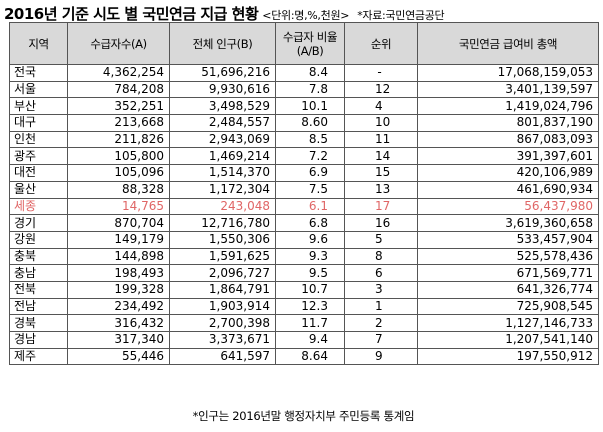 This screenshot has width=603, height=432. I want to click on table-row: 충남 198,493 2,096,727 9.5 6 671,569,771, so click(304, 273).